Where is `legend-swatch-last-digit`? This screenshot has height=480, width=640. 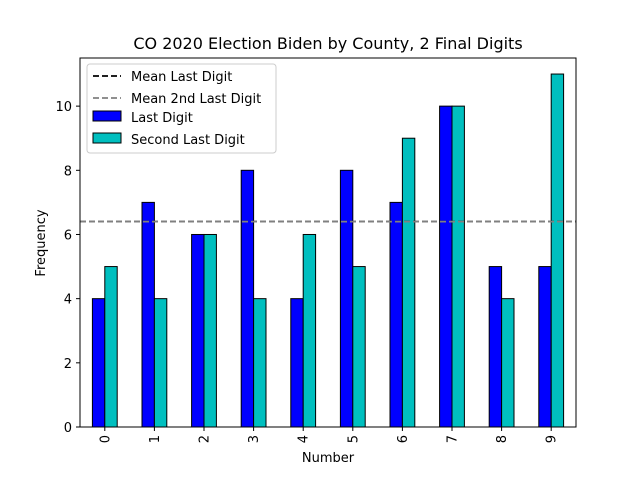 legend-swatch-last-digit is located at coordinates (107, 116).